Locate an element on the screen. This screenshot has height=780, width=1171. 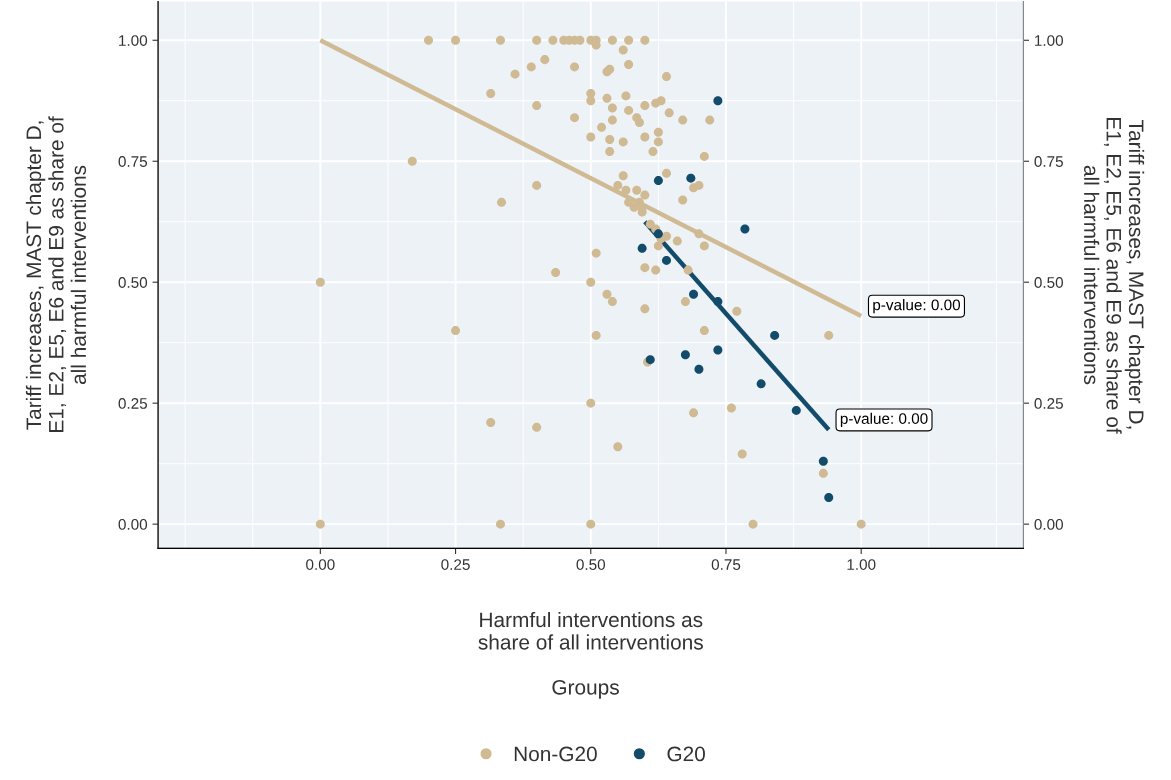
y-tick-label: 0.50 is located at coordinates (133, 282).